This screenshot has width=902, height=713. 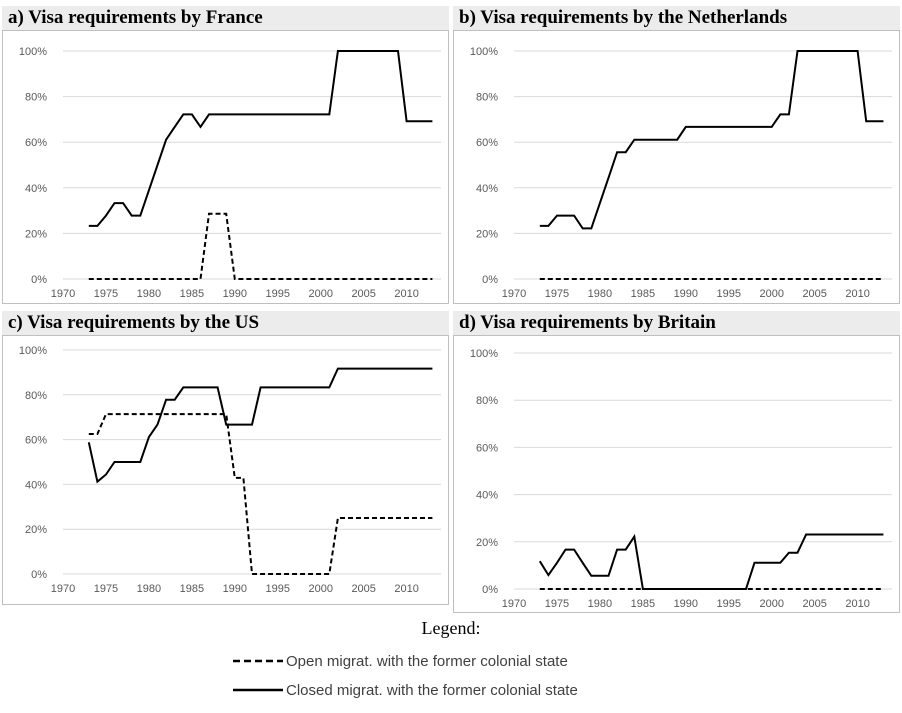 I want to click on panel-title: d) Visa requirements by Britain, so click(x=676, y=323).